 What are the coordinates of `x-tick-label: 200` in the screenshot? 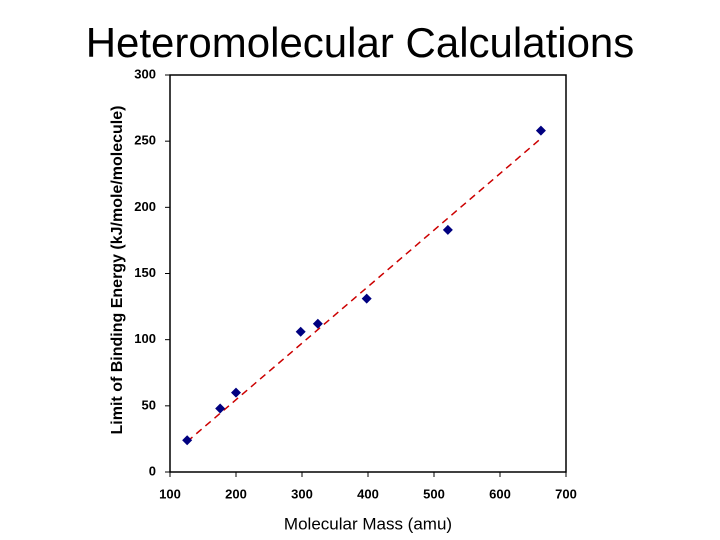 It's located at (236, 493).